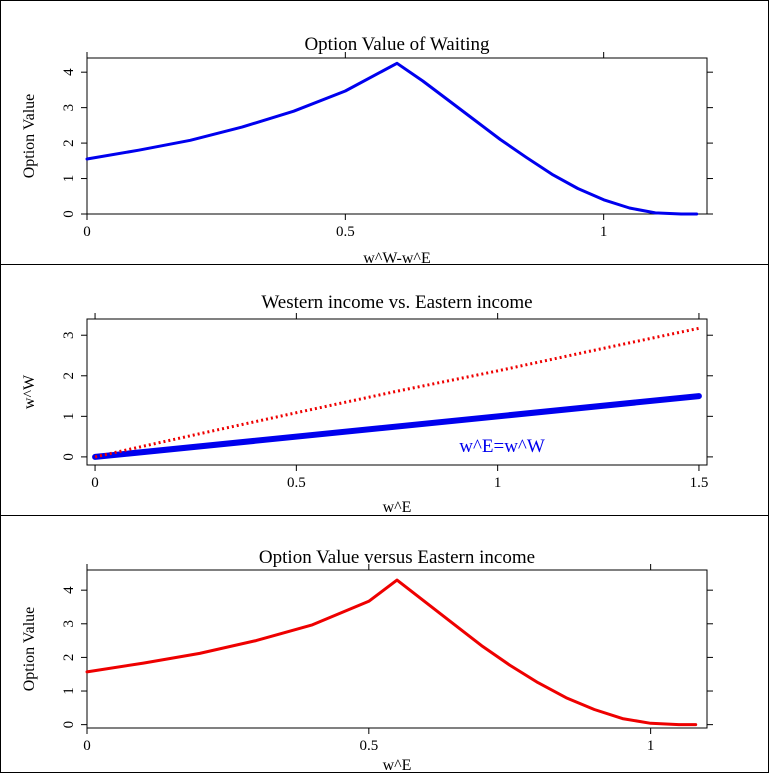  Describe the element at coordinates (397, 557) in the screenshot. I see `chart-title: Option Value versus Eastern income` at that location.